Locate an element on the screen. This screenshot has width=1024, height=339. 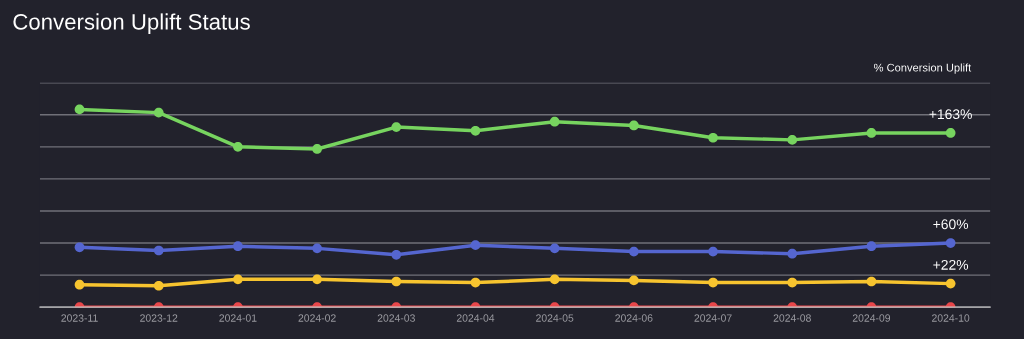
x-tick-label: 2024-09 is located at coordinates (871, 318).